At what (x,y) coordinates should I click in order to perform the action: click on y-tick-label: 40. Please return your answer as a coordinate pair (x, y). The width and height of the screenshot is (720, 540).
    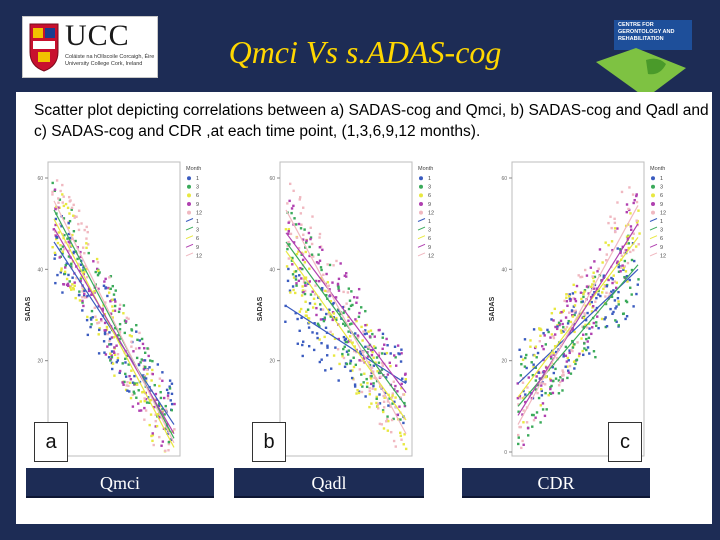
    Looking at the image, I should click on (40, 270).